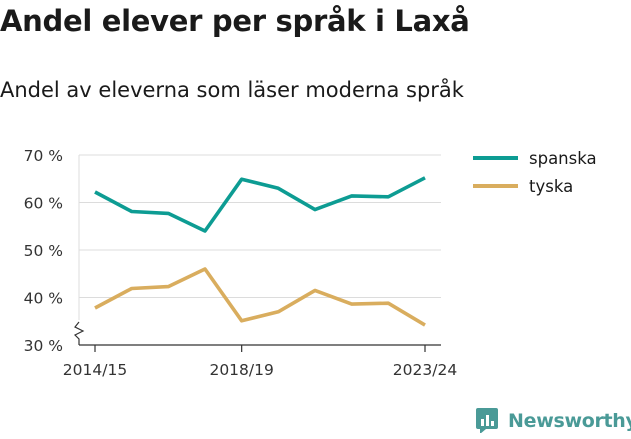 Image resolution: width=631 pixels, height=439 pixels. What do you see at coordinates (43, 156) in the screenshot?
I see `y-tick-label: 70 %` at bounding box center [43, 156].